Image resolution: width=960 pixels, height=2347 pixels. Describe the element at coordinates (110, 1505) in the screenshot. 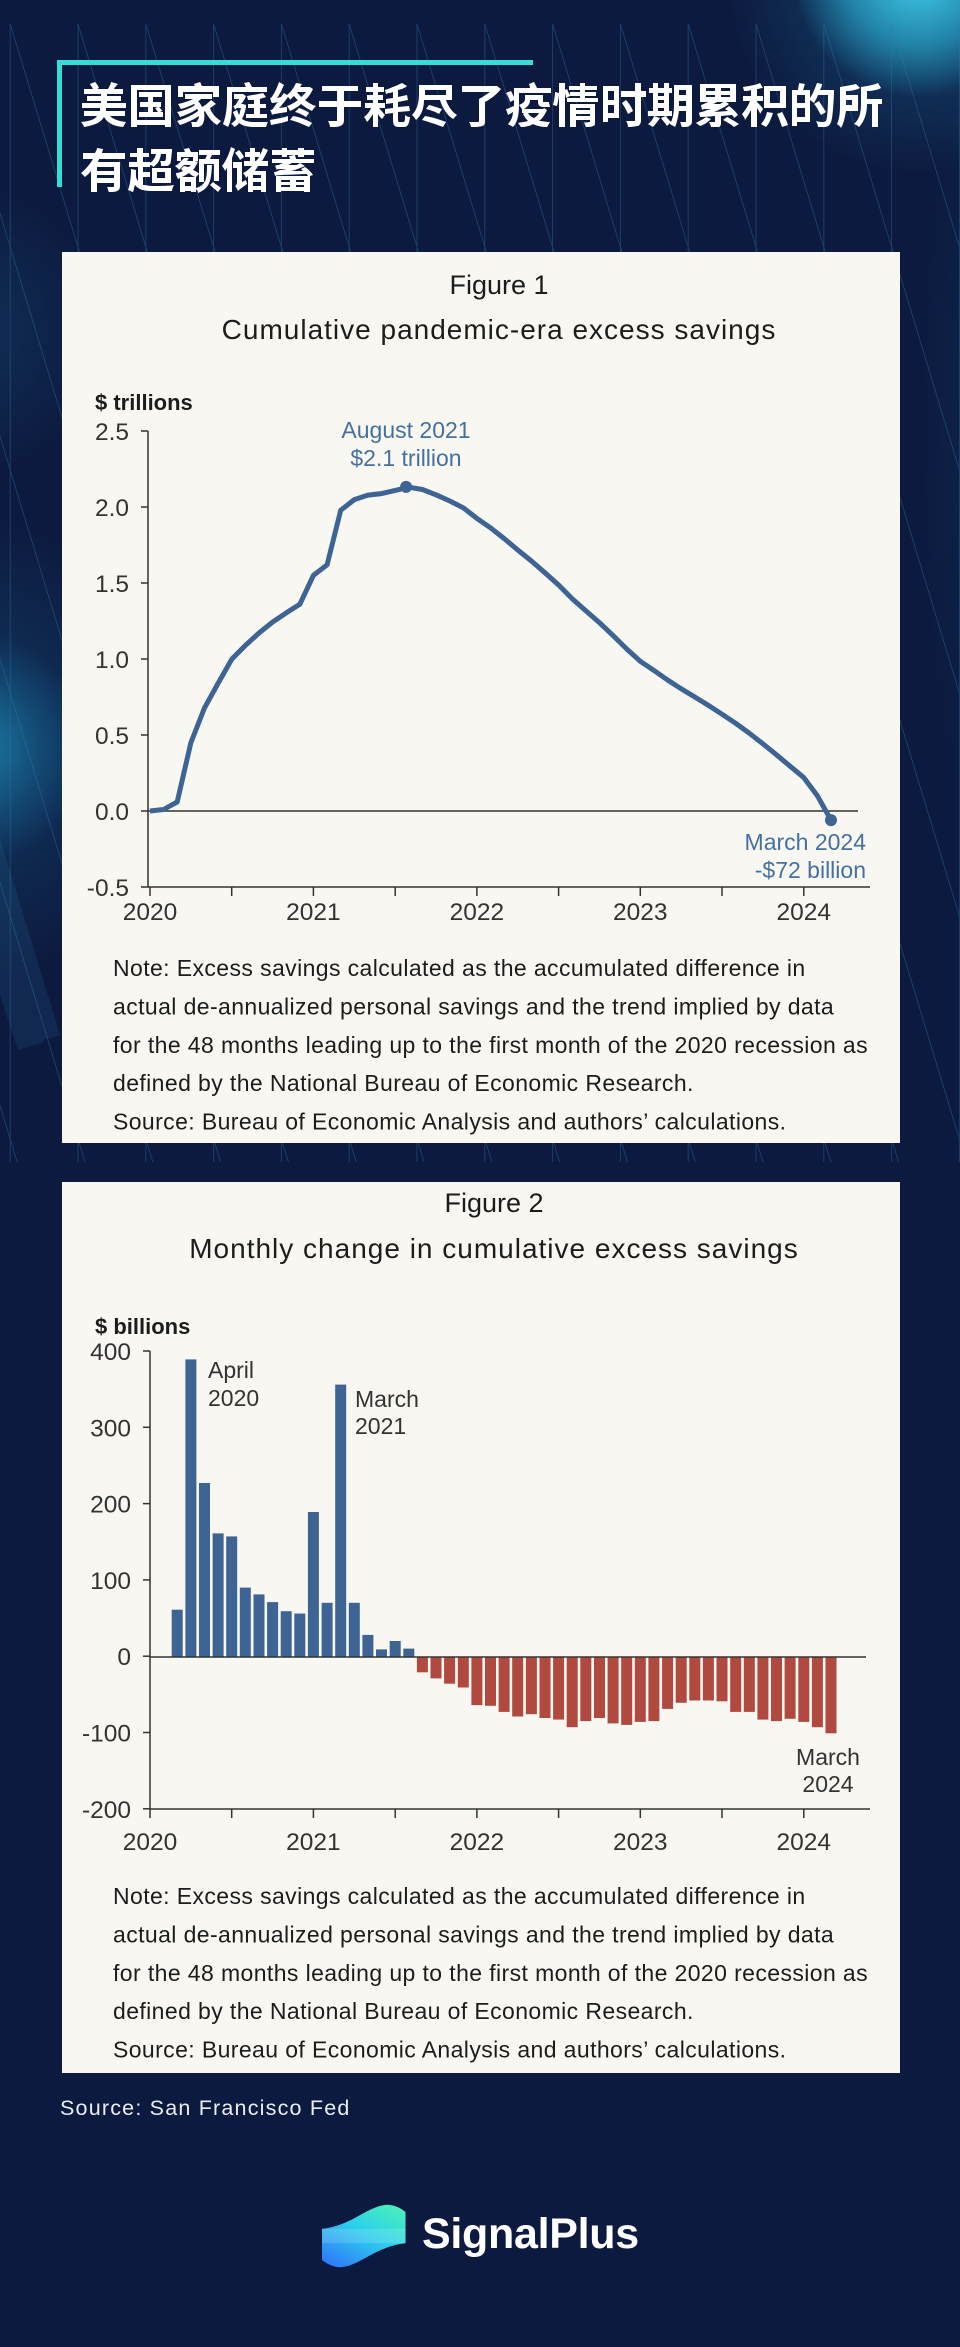

I see `svg-text: 200` at that location.